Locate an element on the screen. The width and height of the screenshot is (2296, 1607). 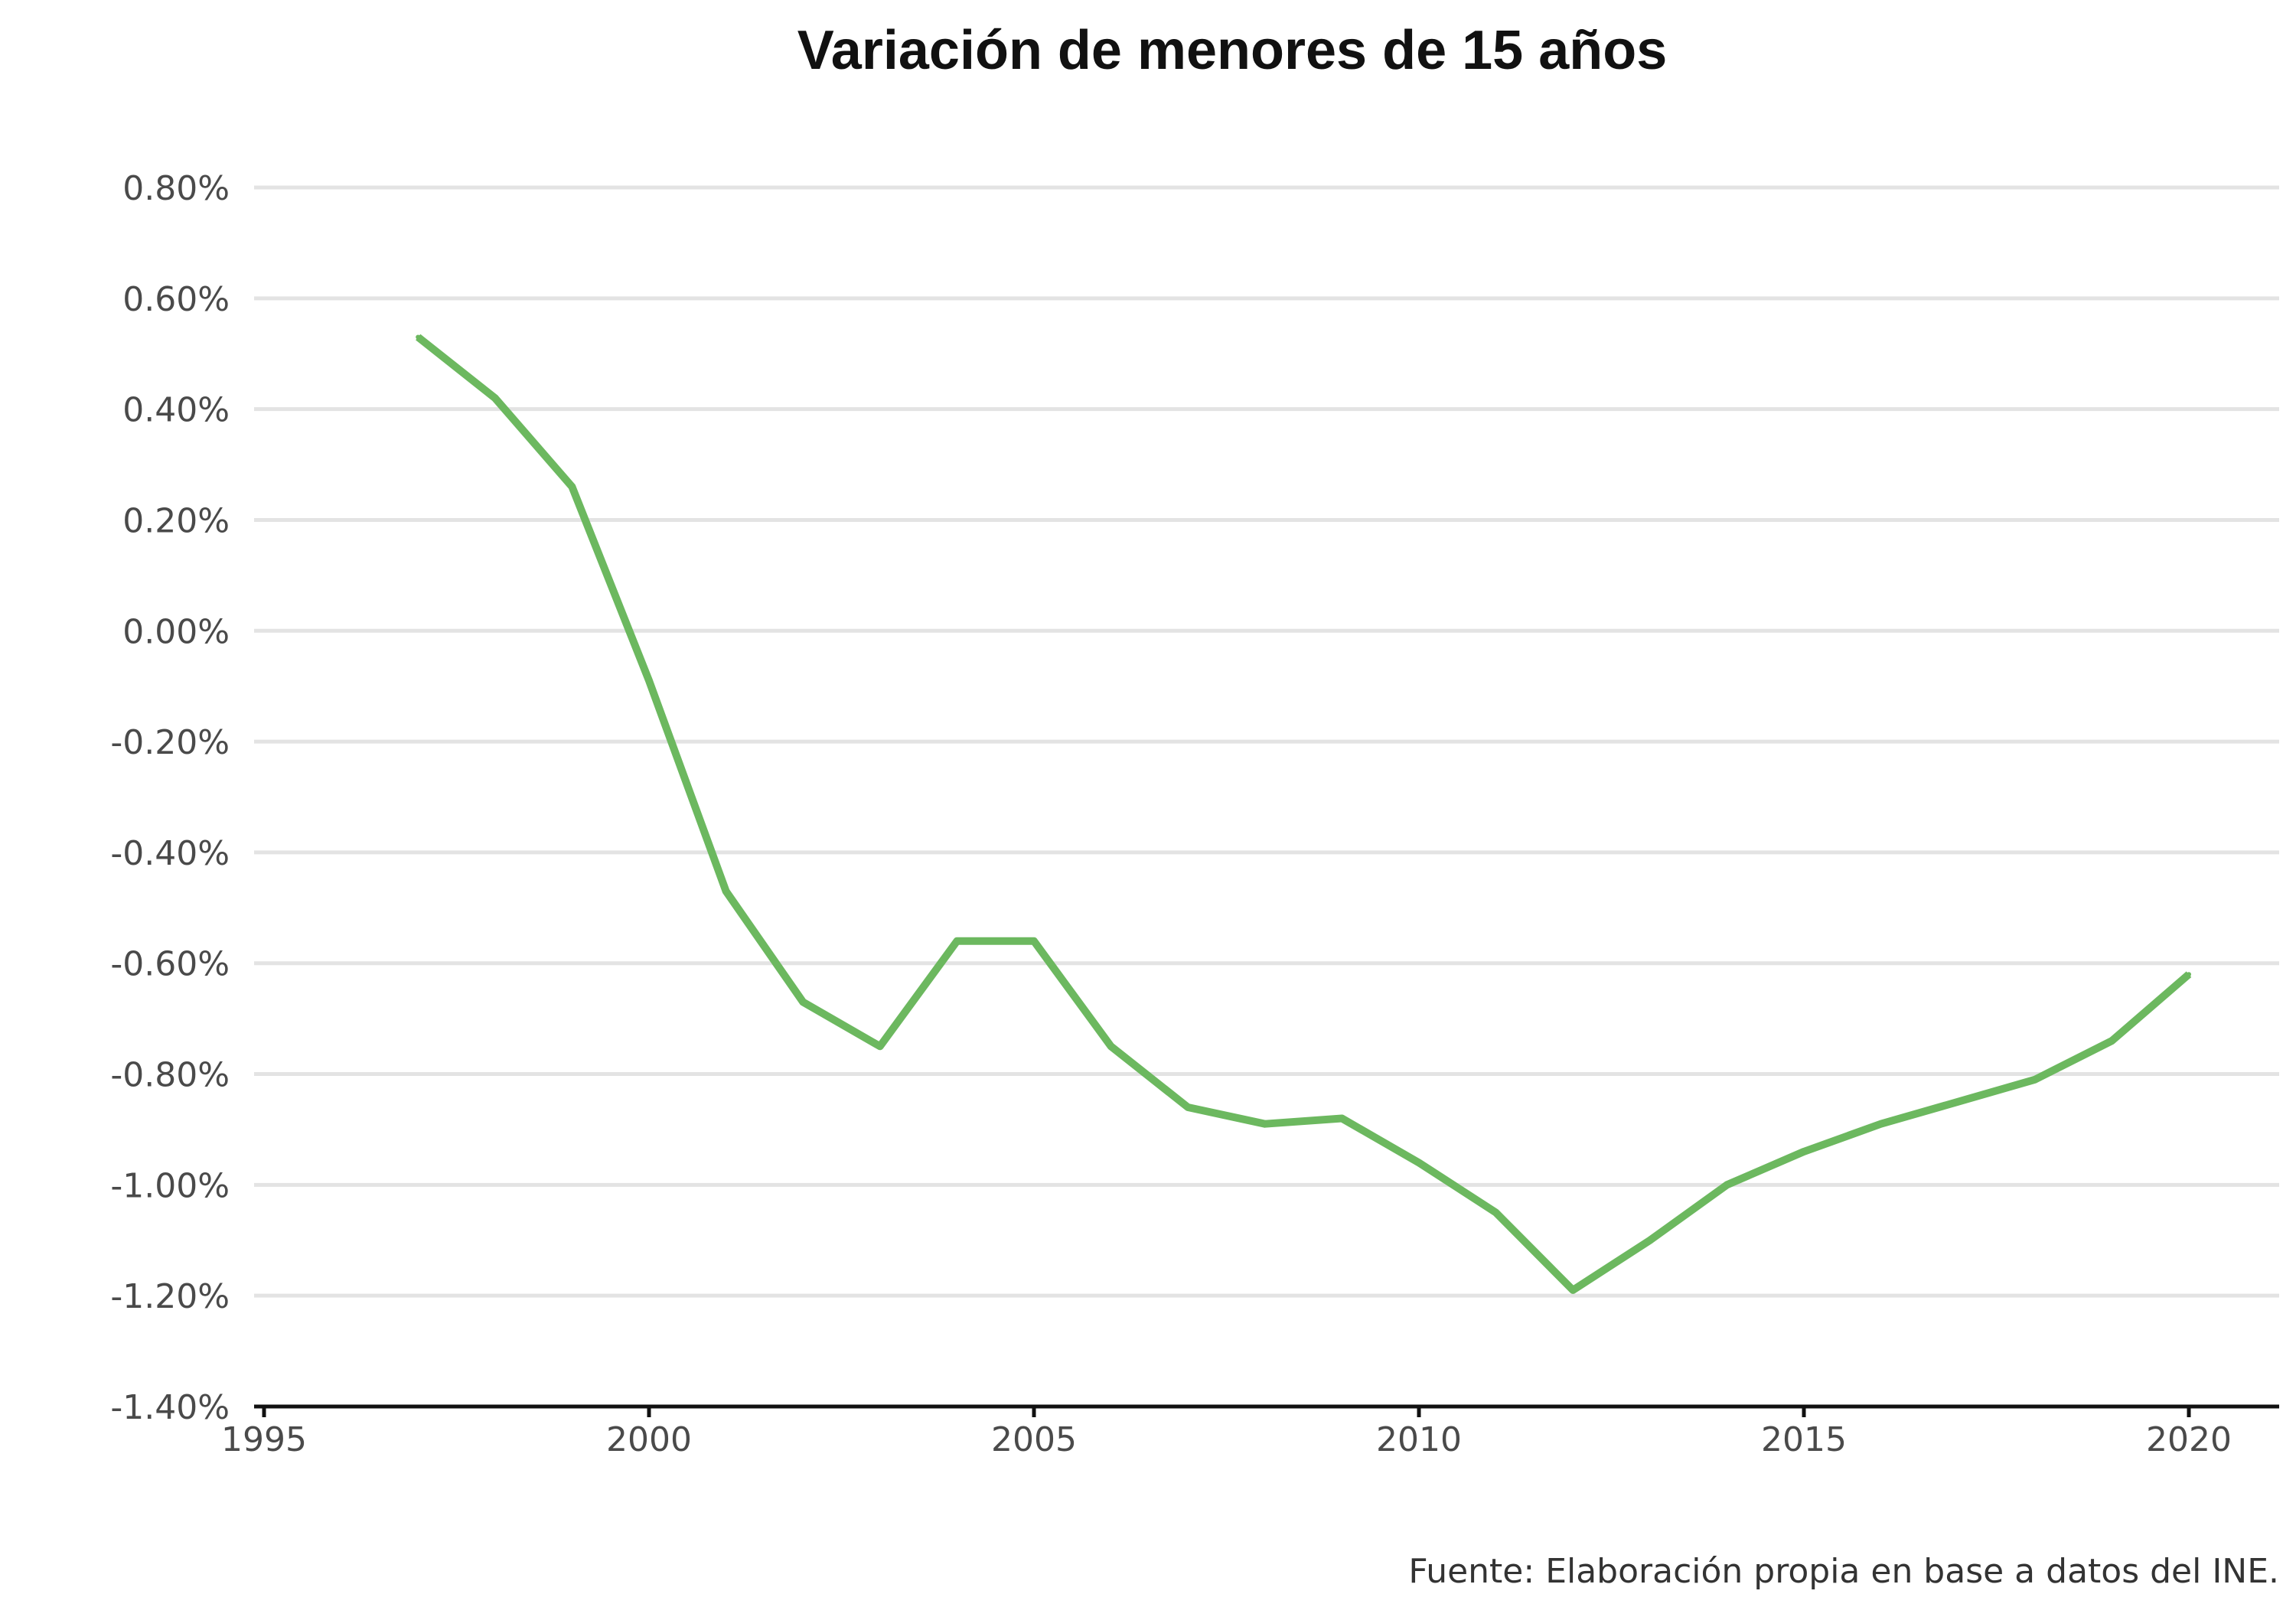
y-tick-label: -0.60% is located at coordinates (170, 964).